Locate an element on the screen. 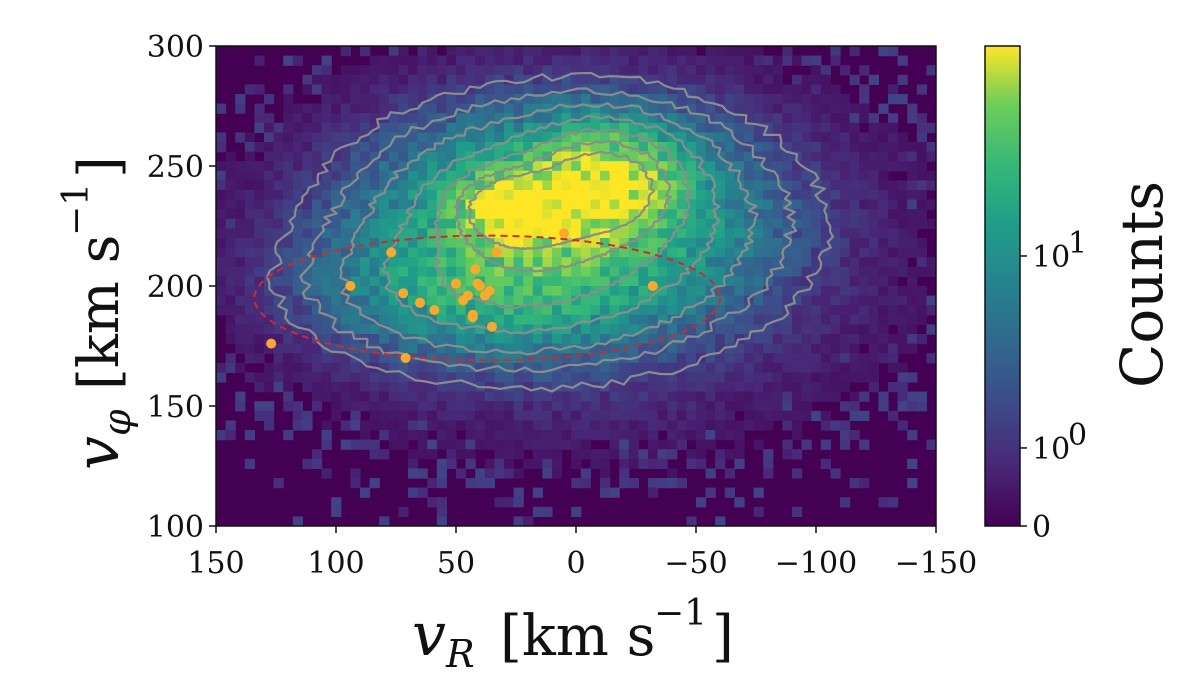 The image size is (1200, 675). x-tick-label: −50 is located at coordinates (695, 563).